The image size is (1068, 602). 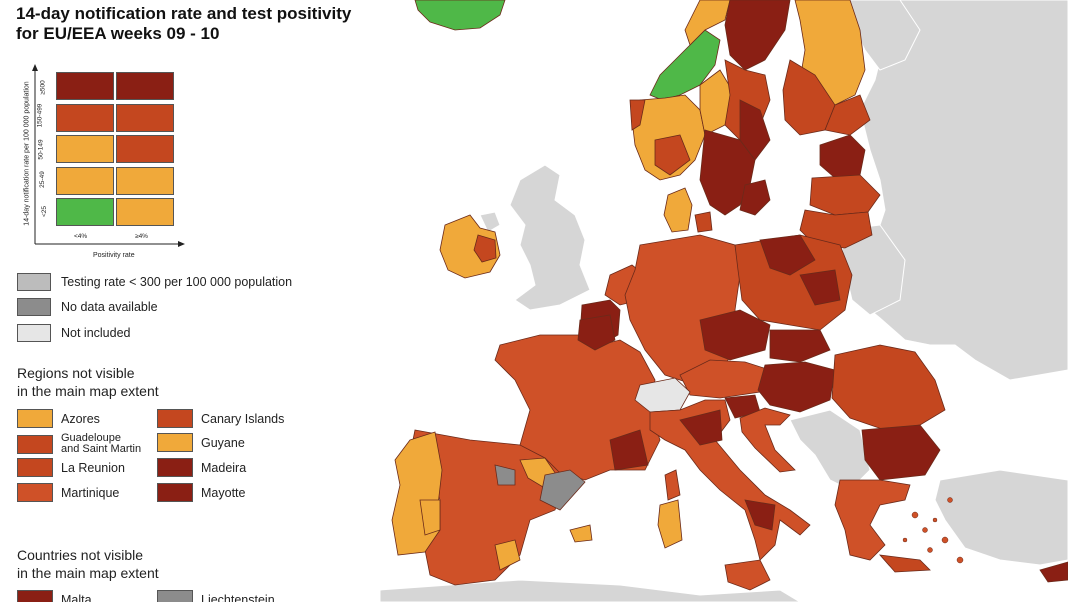 What do you see at coordinates (767, 440) in the screenshot?
I see `croatia` at bounding box center [767, 440].